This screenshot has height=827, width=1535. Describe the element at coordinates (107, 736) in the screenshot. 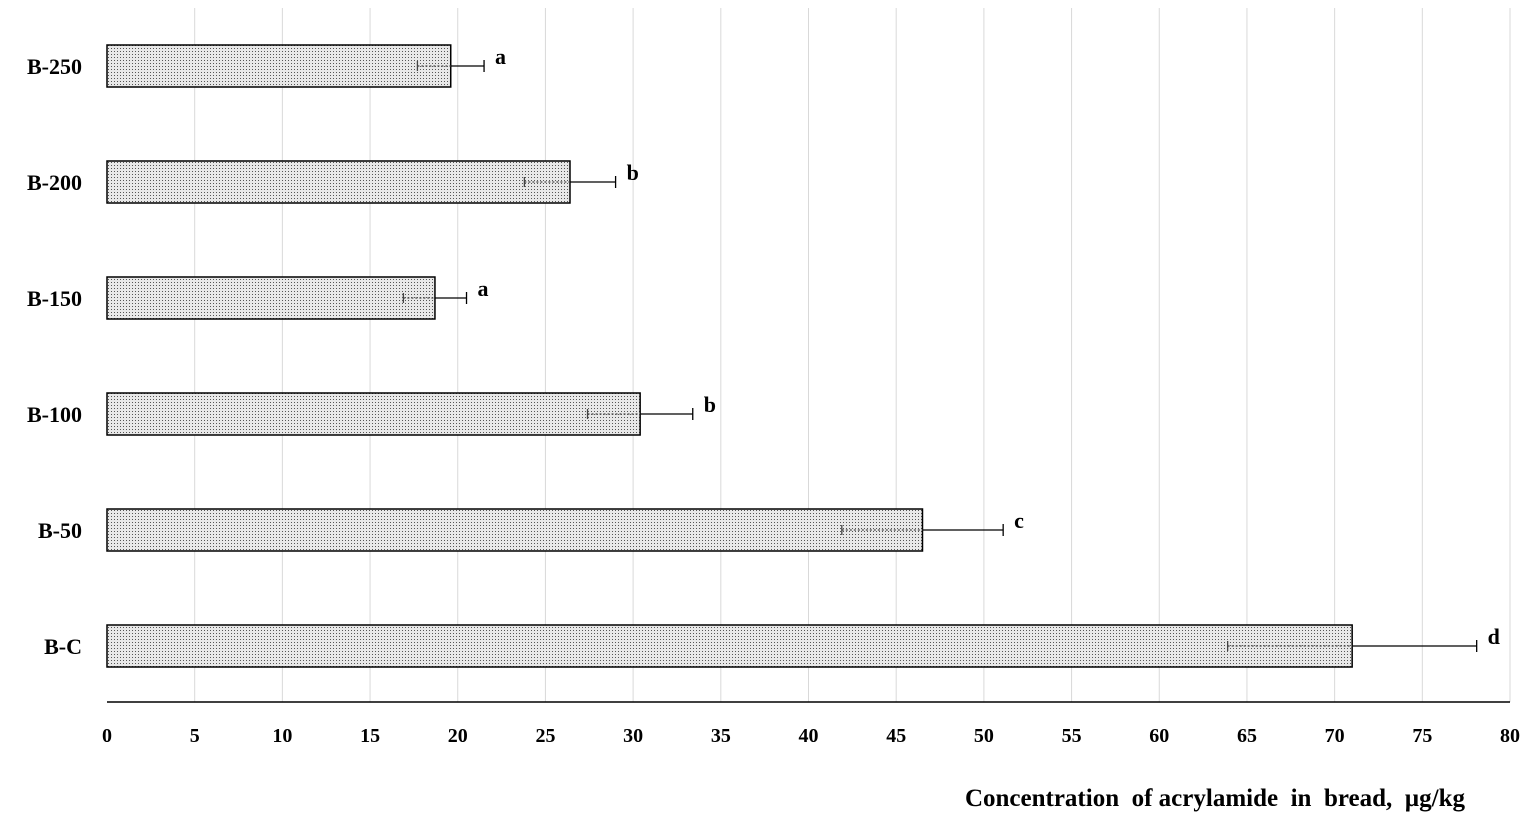

I see `x-tick-label: 0` at that location.